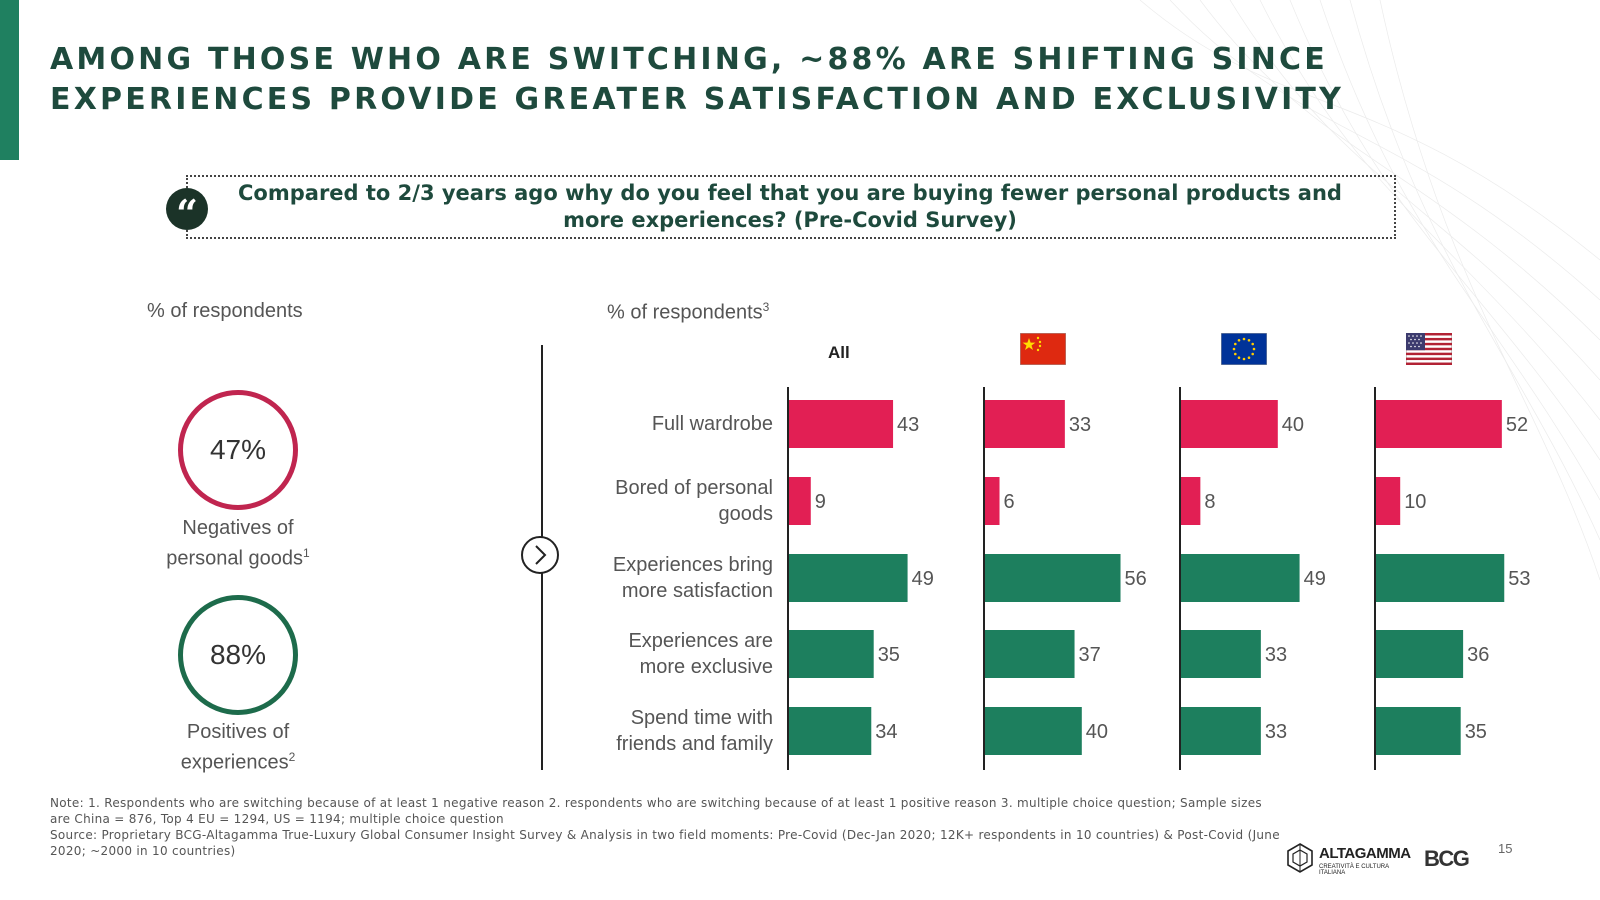 This screenshot has height=900, width=1600. What do you see at coordinates (701, 718) in the screenshot?
I see `category-label-line: Spend time with` at bounding box center [701, 718].